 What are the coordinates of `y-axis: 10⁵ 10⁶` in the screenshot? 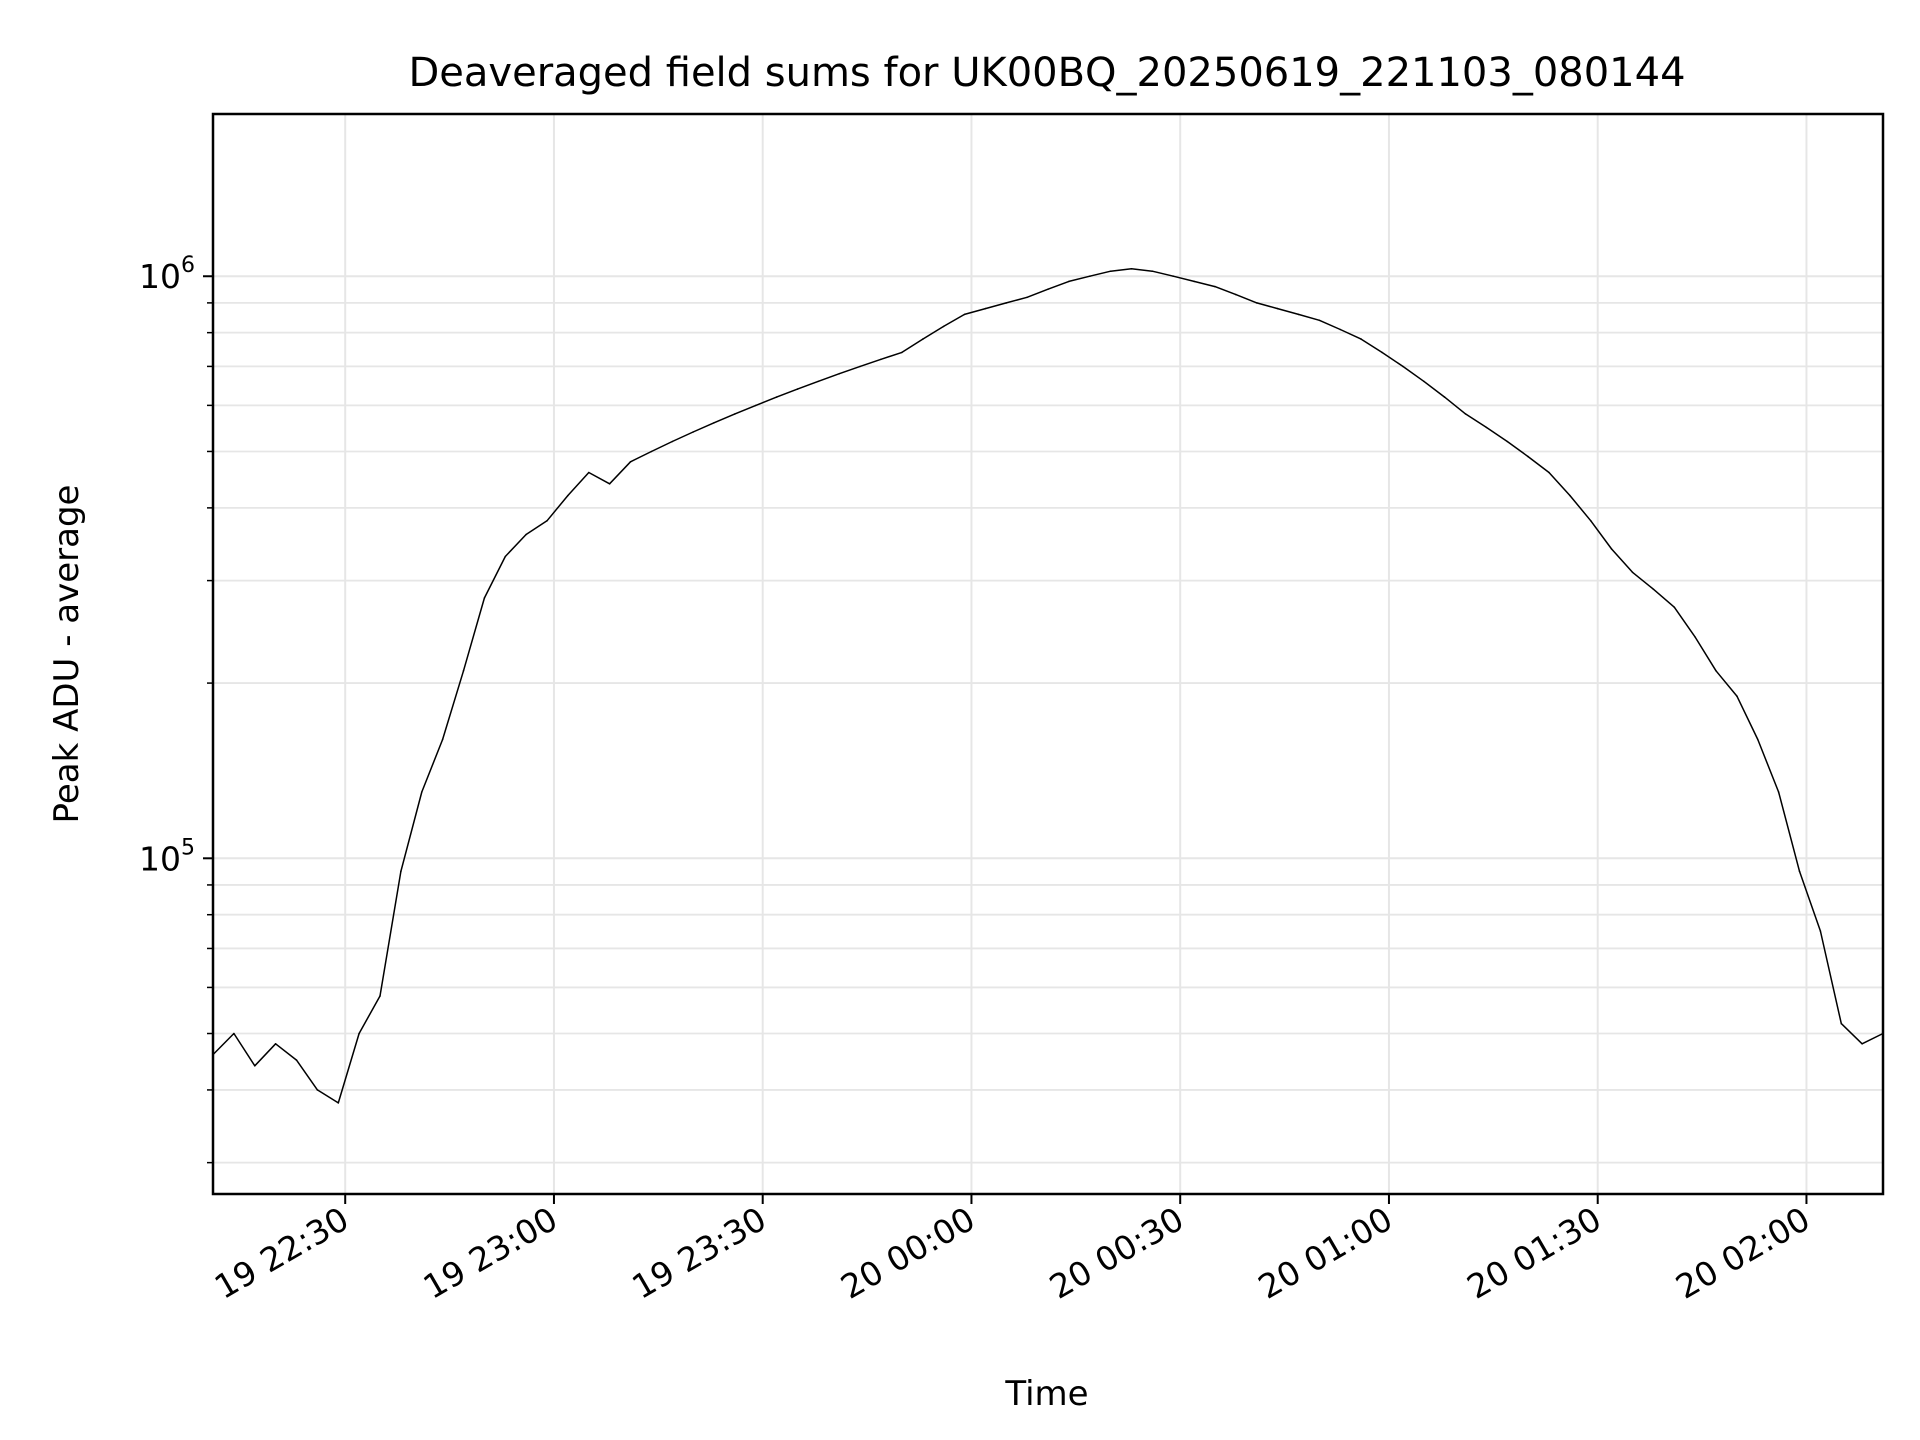 It's located at (176, 708).